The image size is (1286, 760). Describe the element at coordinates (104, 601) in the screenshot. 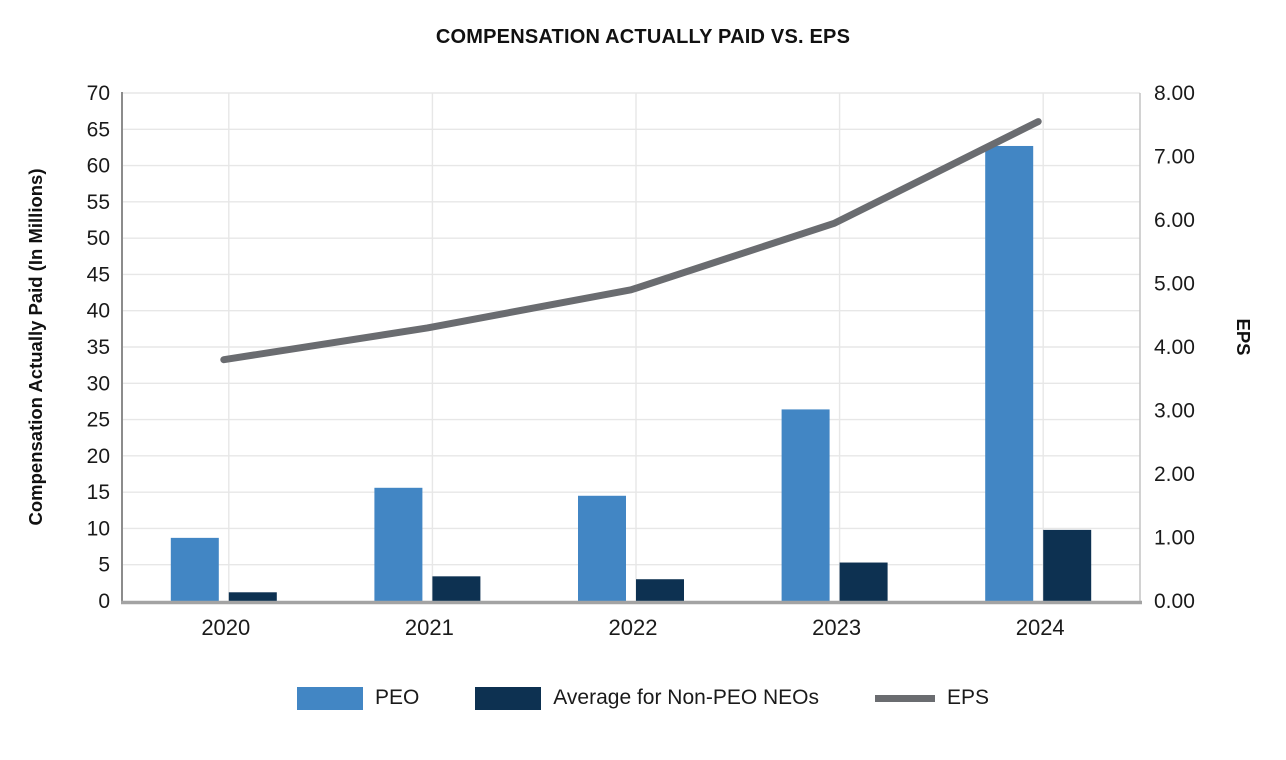

I see `left-axis-tick: 0` at that location.